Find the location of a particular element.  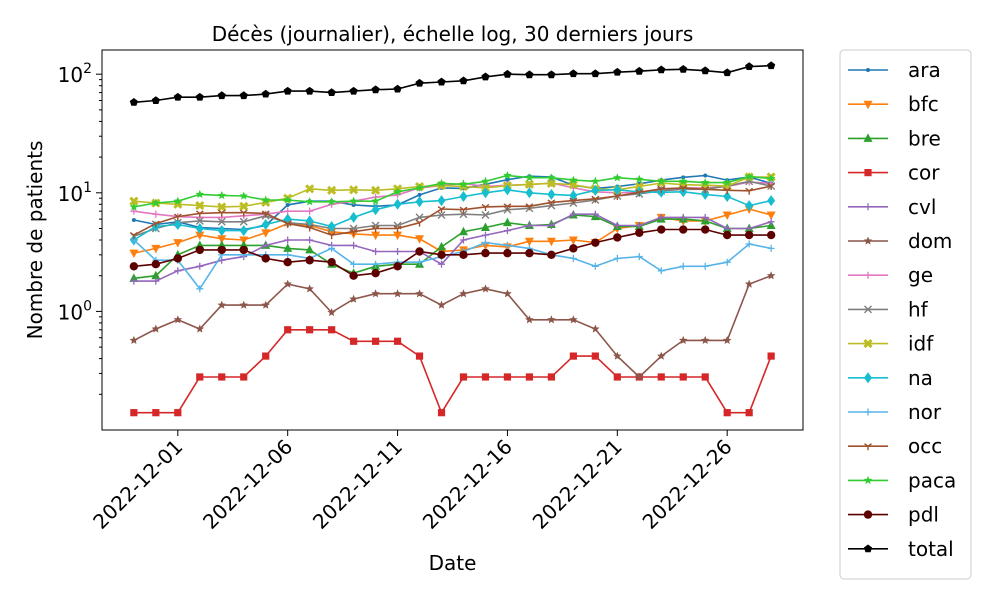

legend-item-ara: ara is located at coordinates (894, 70).